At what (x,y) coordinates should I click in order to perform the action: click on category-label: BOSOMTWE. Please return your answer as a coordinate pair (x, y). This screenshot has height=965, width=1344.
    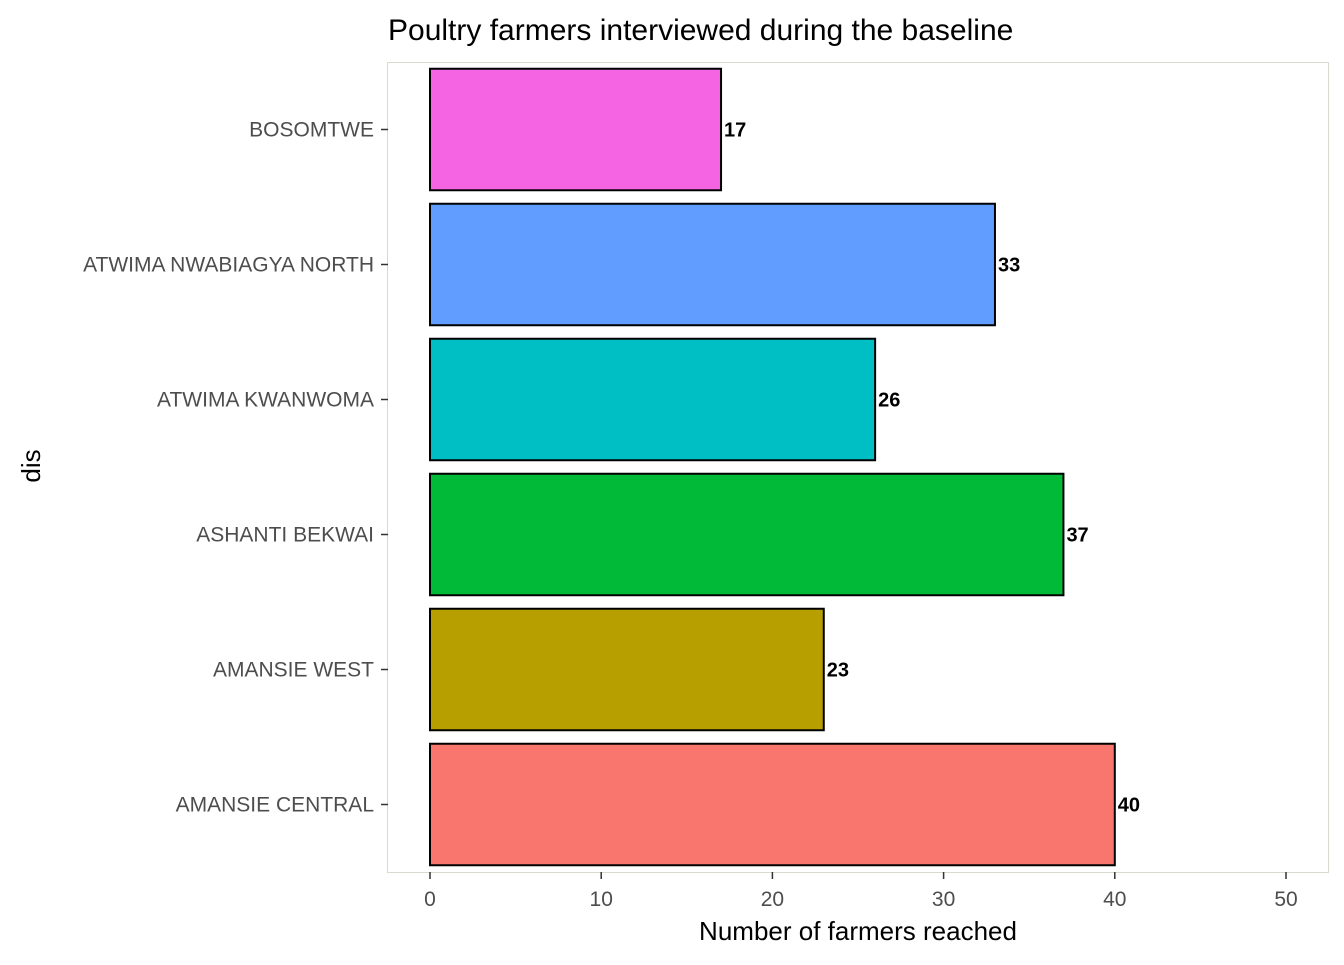
    Looking at the image, I should click on (311, 130).